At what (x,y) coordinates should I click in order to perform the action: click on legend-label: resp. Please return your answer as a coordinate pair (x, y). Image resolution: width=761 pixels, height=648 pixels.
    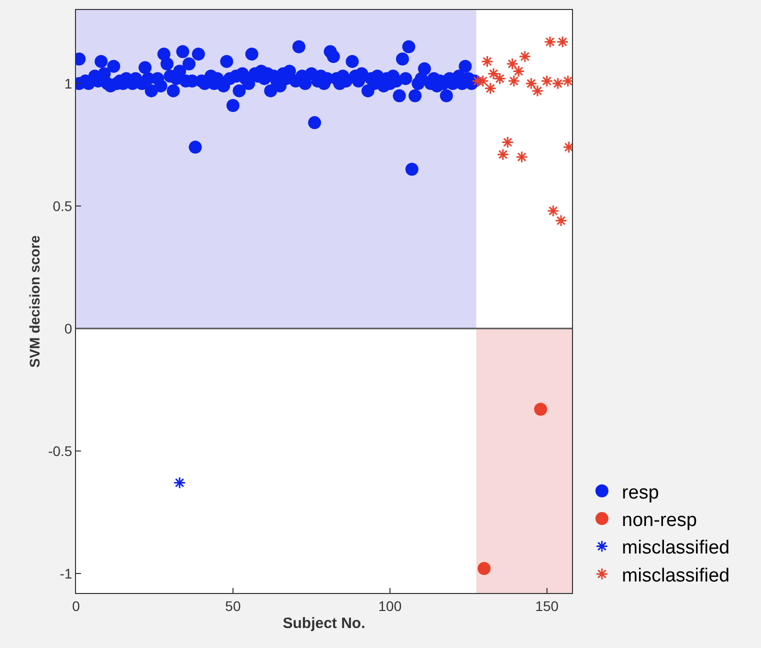
    Looking at the image, I should click on (640, 493).